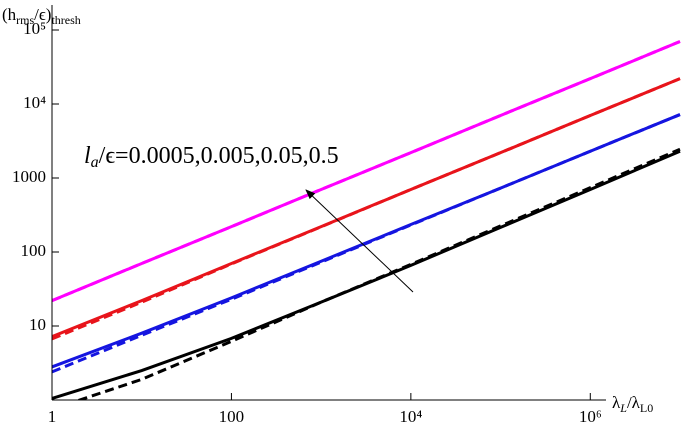 The image size is (700, 430). I want to click on x-tick-label: 1, so click(52, 416).